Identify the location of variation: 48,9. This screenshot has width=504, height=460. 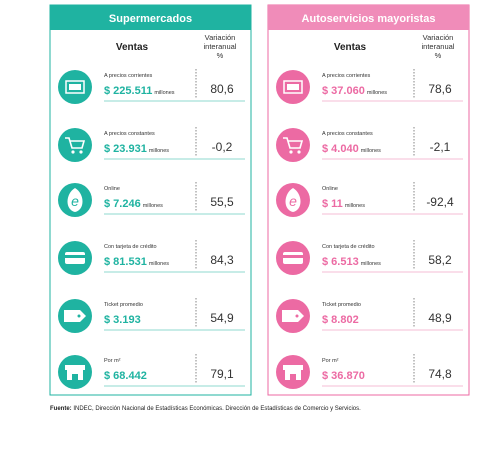
(440, 318).